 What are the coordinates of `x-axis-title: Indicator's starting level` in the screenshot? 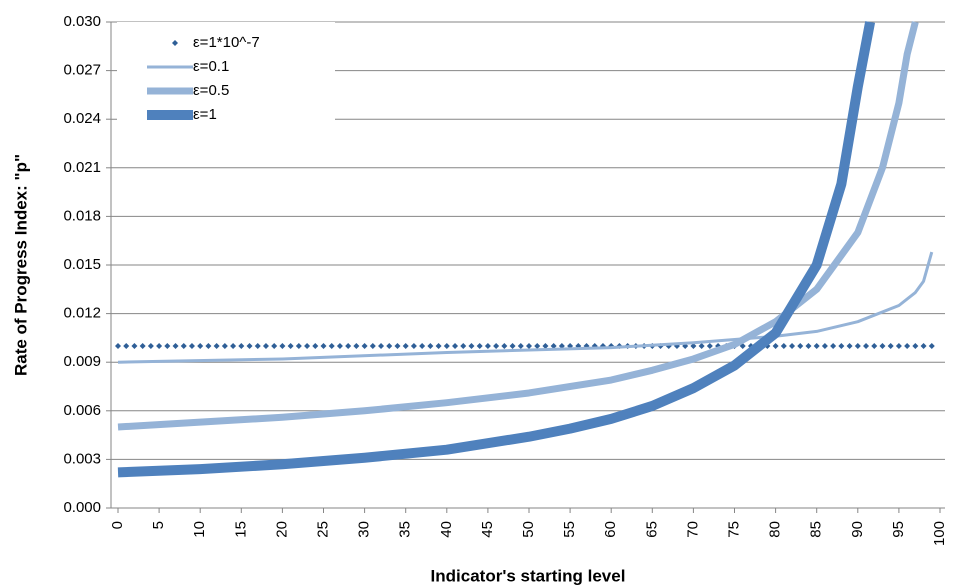 It's located at (528, 575).